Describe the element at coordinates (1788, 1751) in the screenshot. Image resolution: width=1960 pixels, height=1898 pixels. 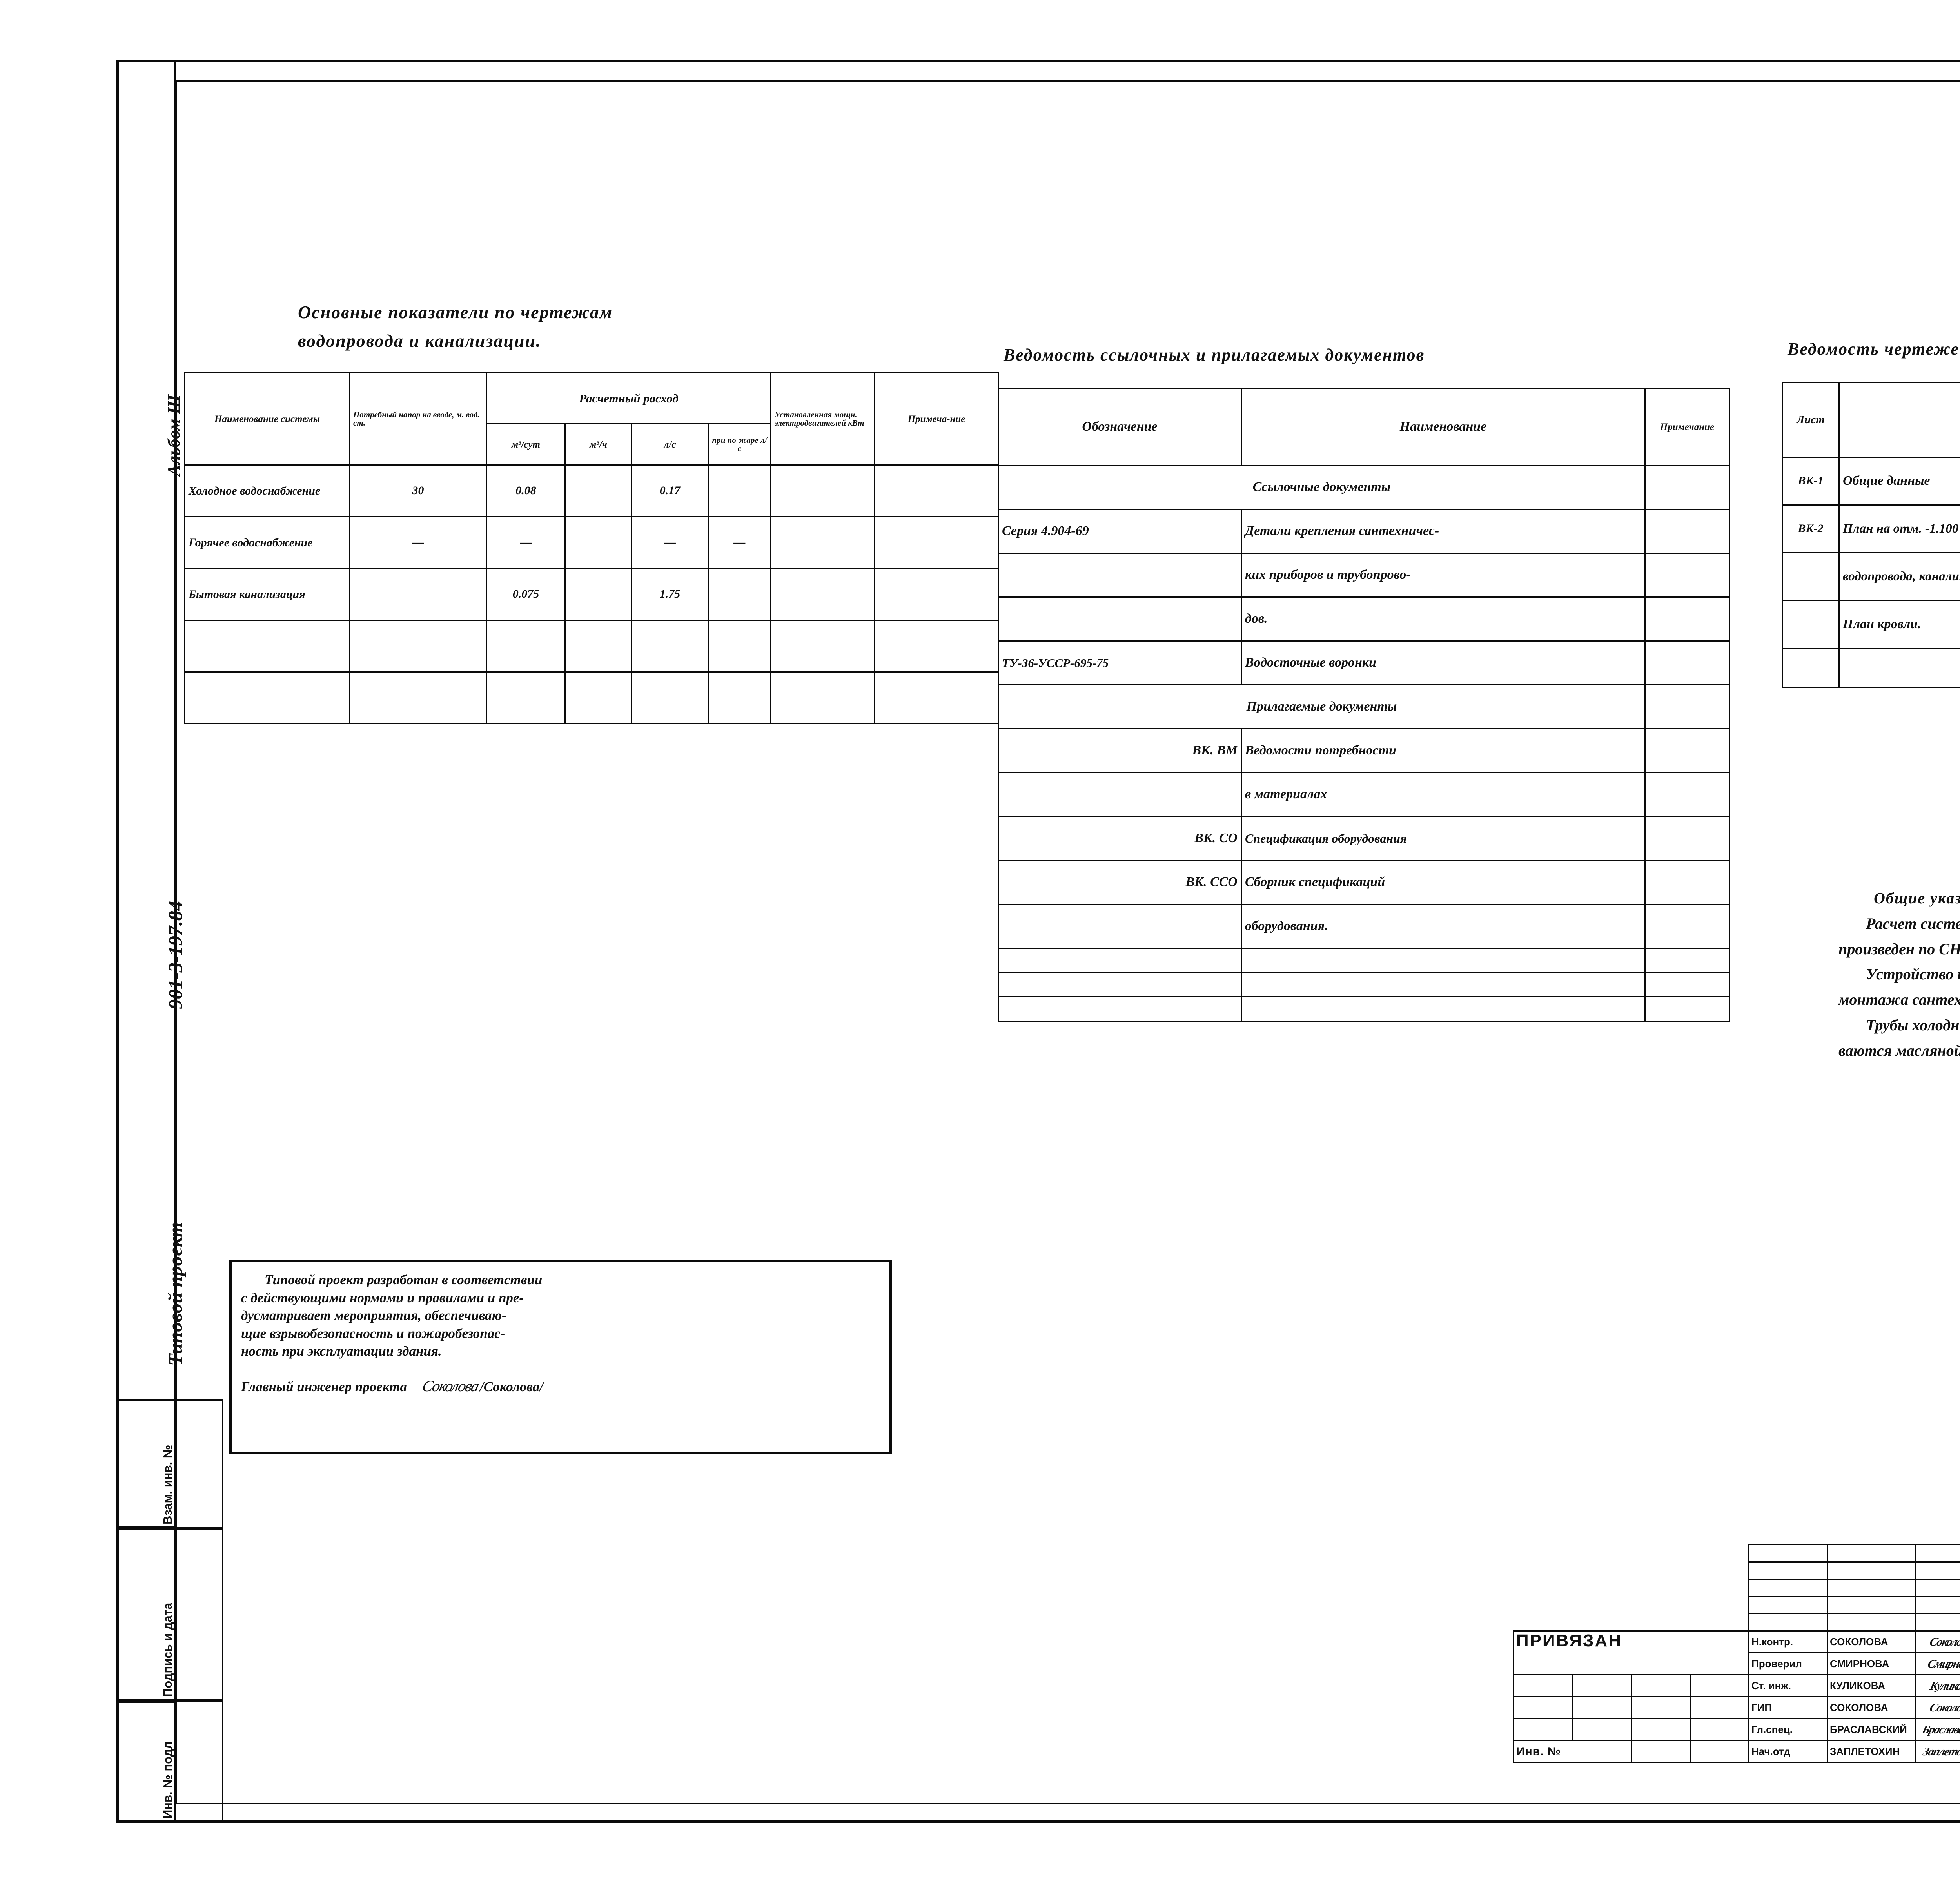
I see `role-label: Нач.отд` at that location.